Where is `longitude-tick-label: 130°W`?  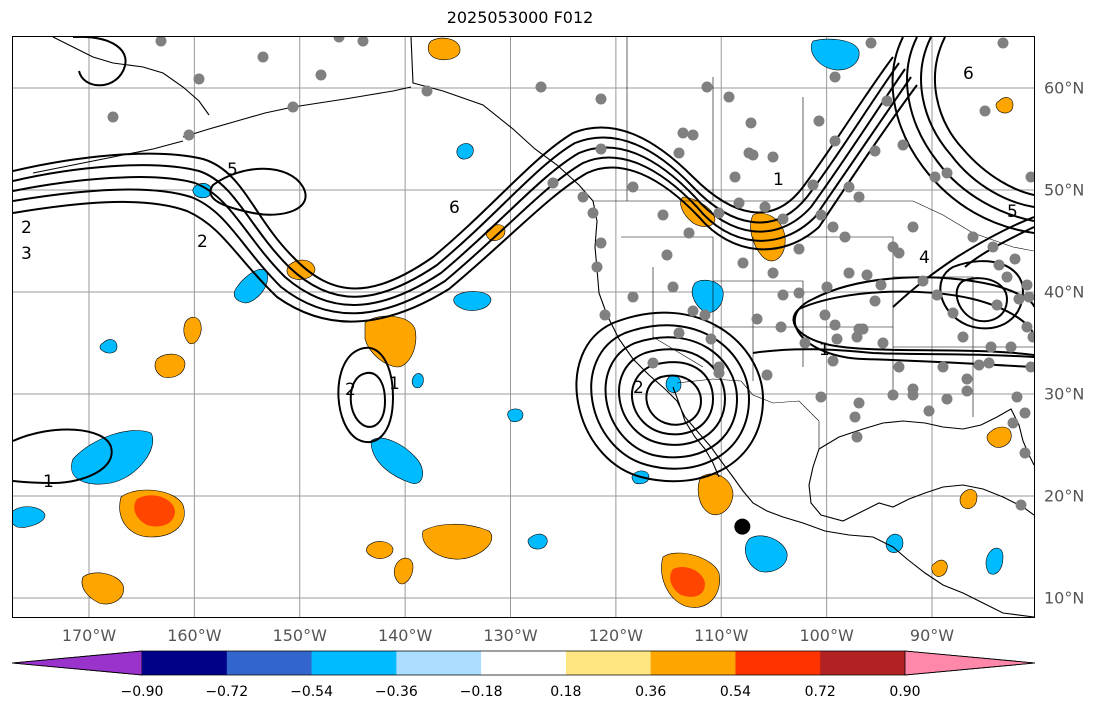
longitude-tick-label: 130°W is located at coordinates (510, 635).